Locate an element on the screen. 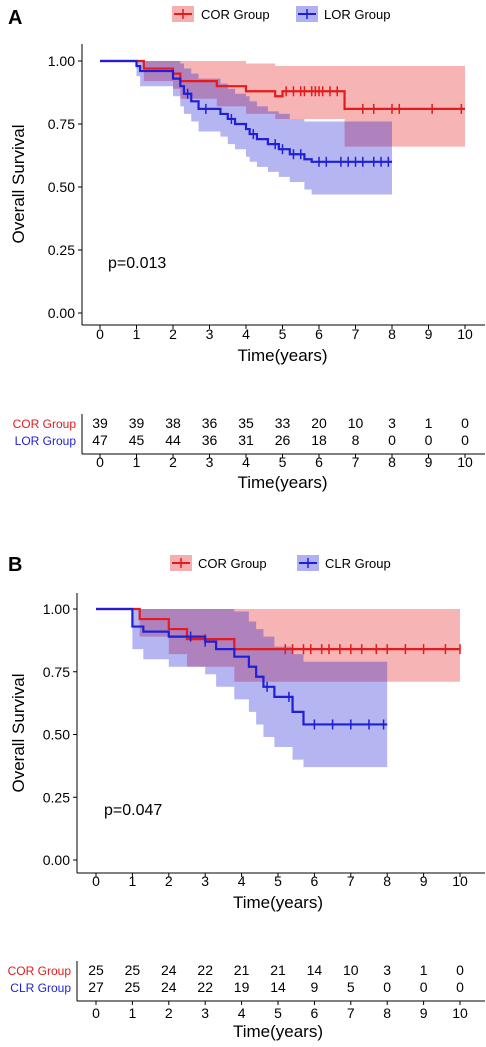  y-tick-label: 1.00 is located at coordinates (56, 609).